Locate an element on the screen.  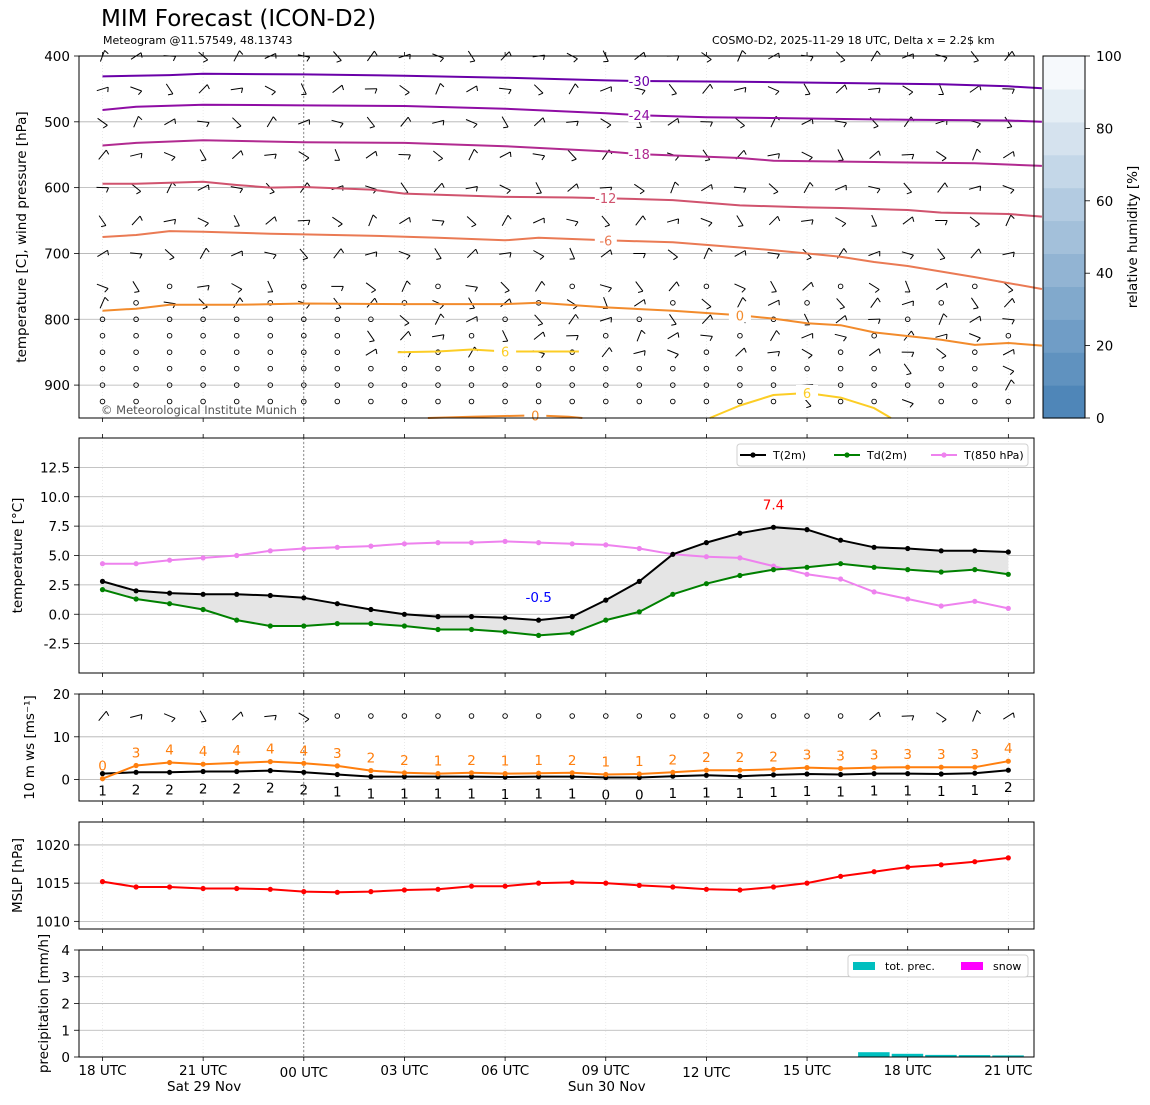
mslp-line is located at coordinates (555, 875).